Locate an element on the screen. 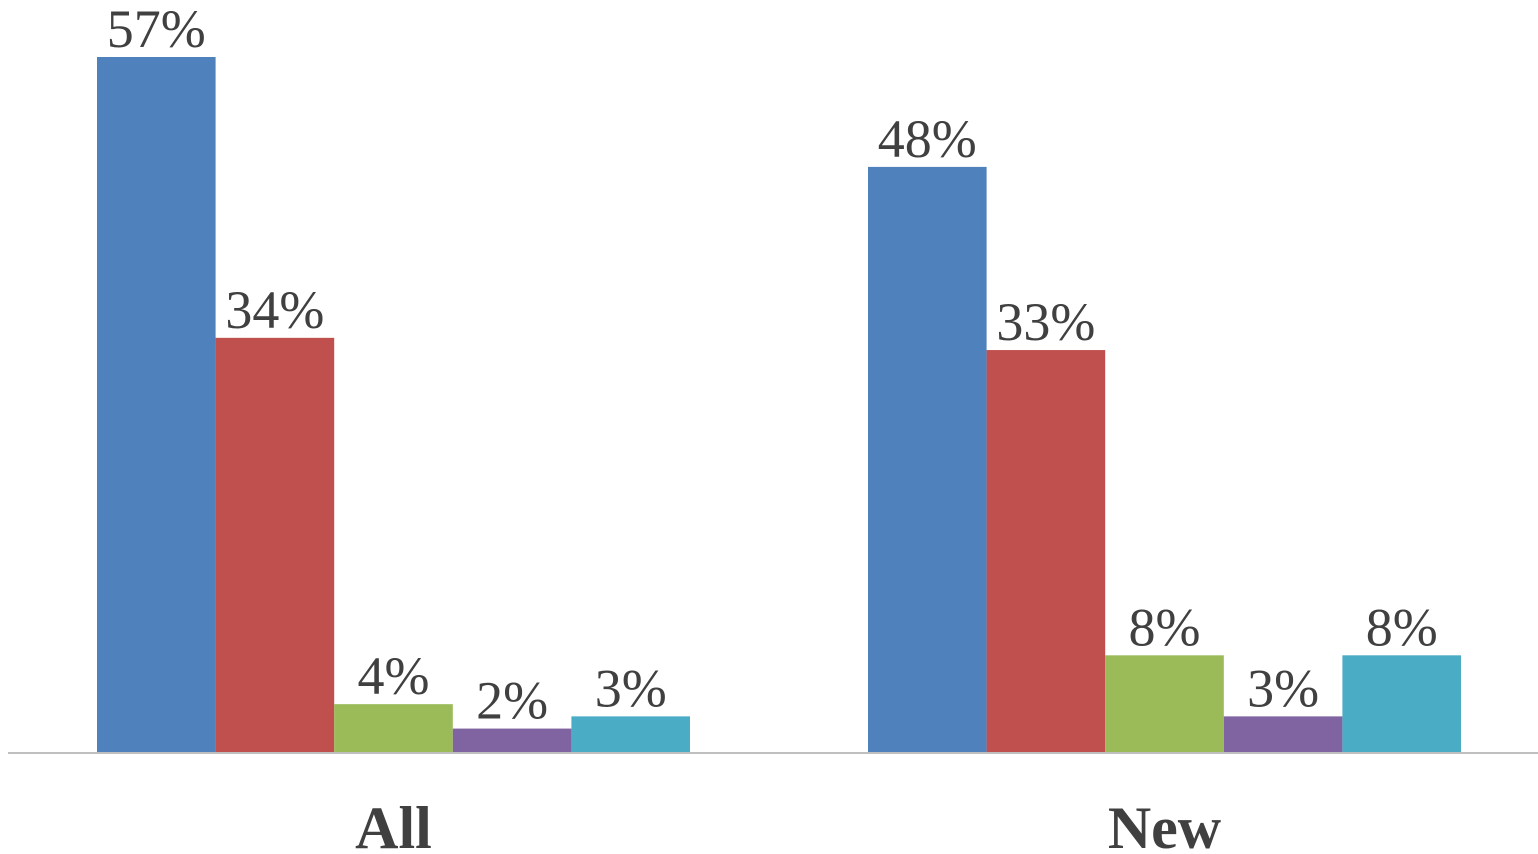  data-label-new-series-1: 48% is located at coordinates (927, 139).